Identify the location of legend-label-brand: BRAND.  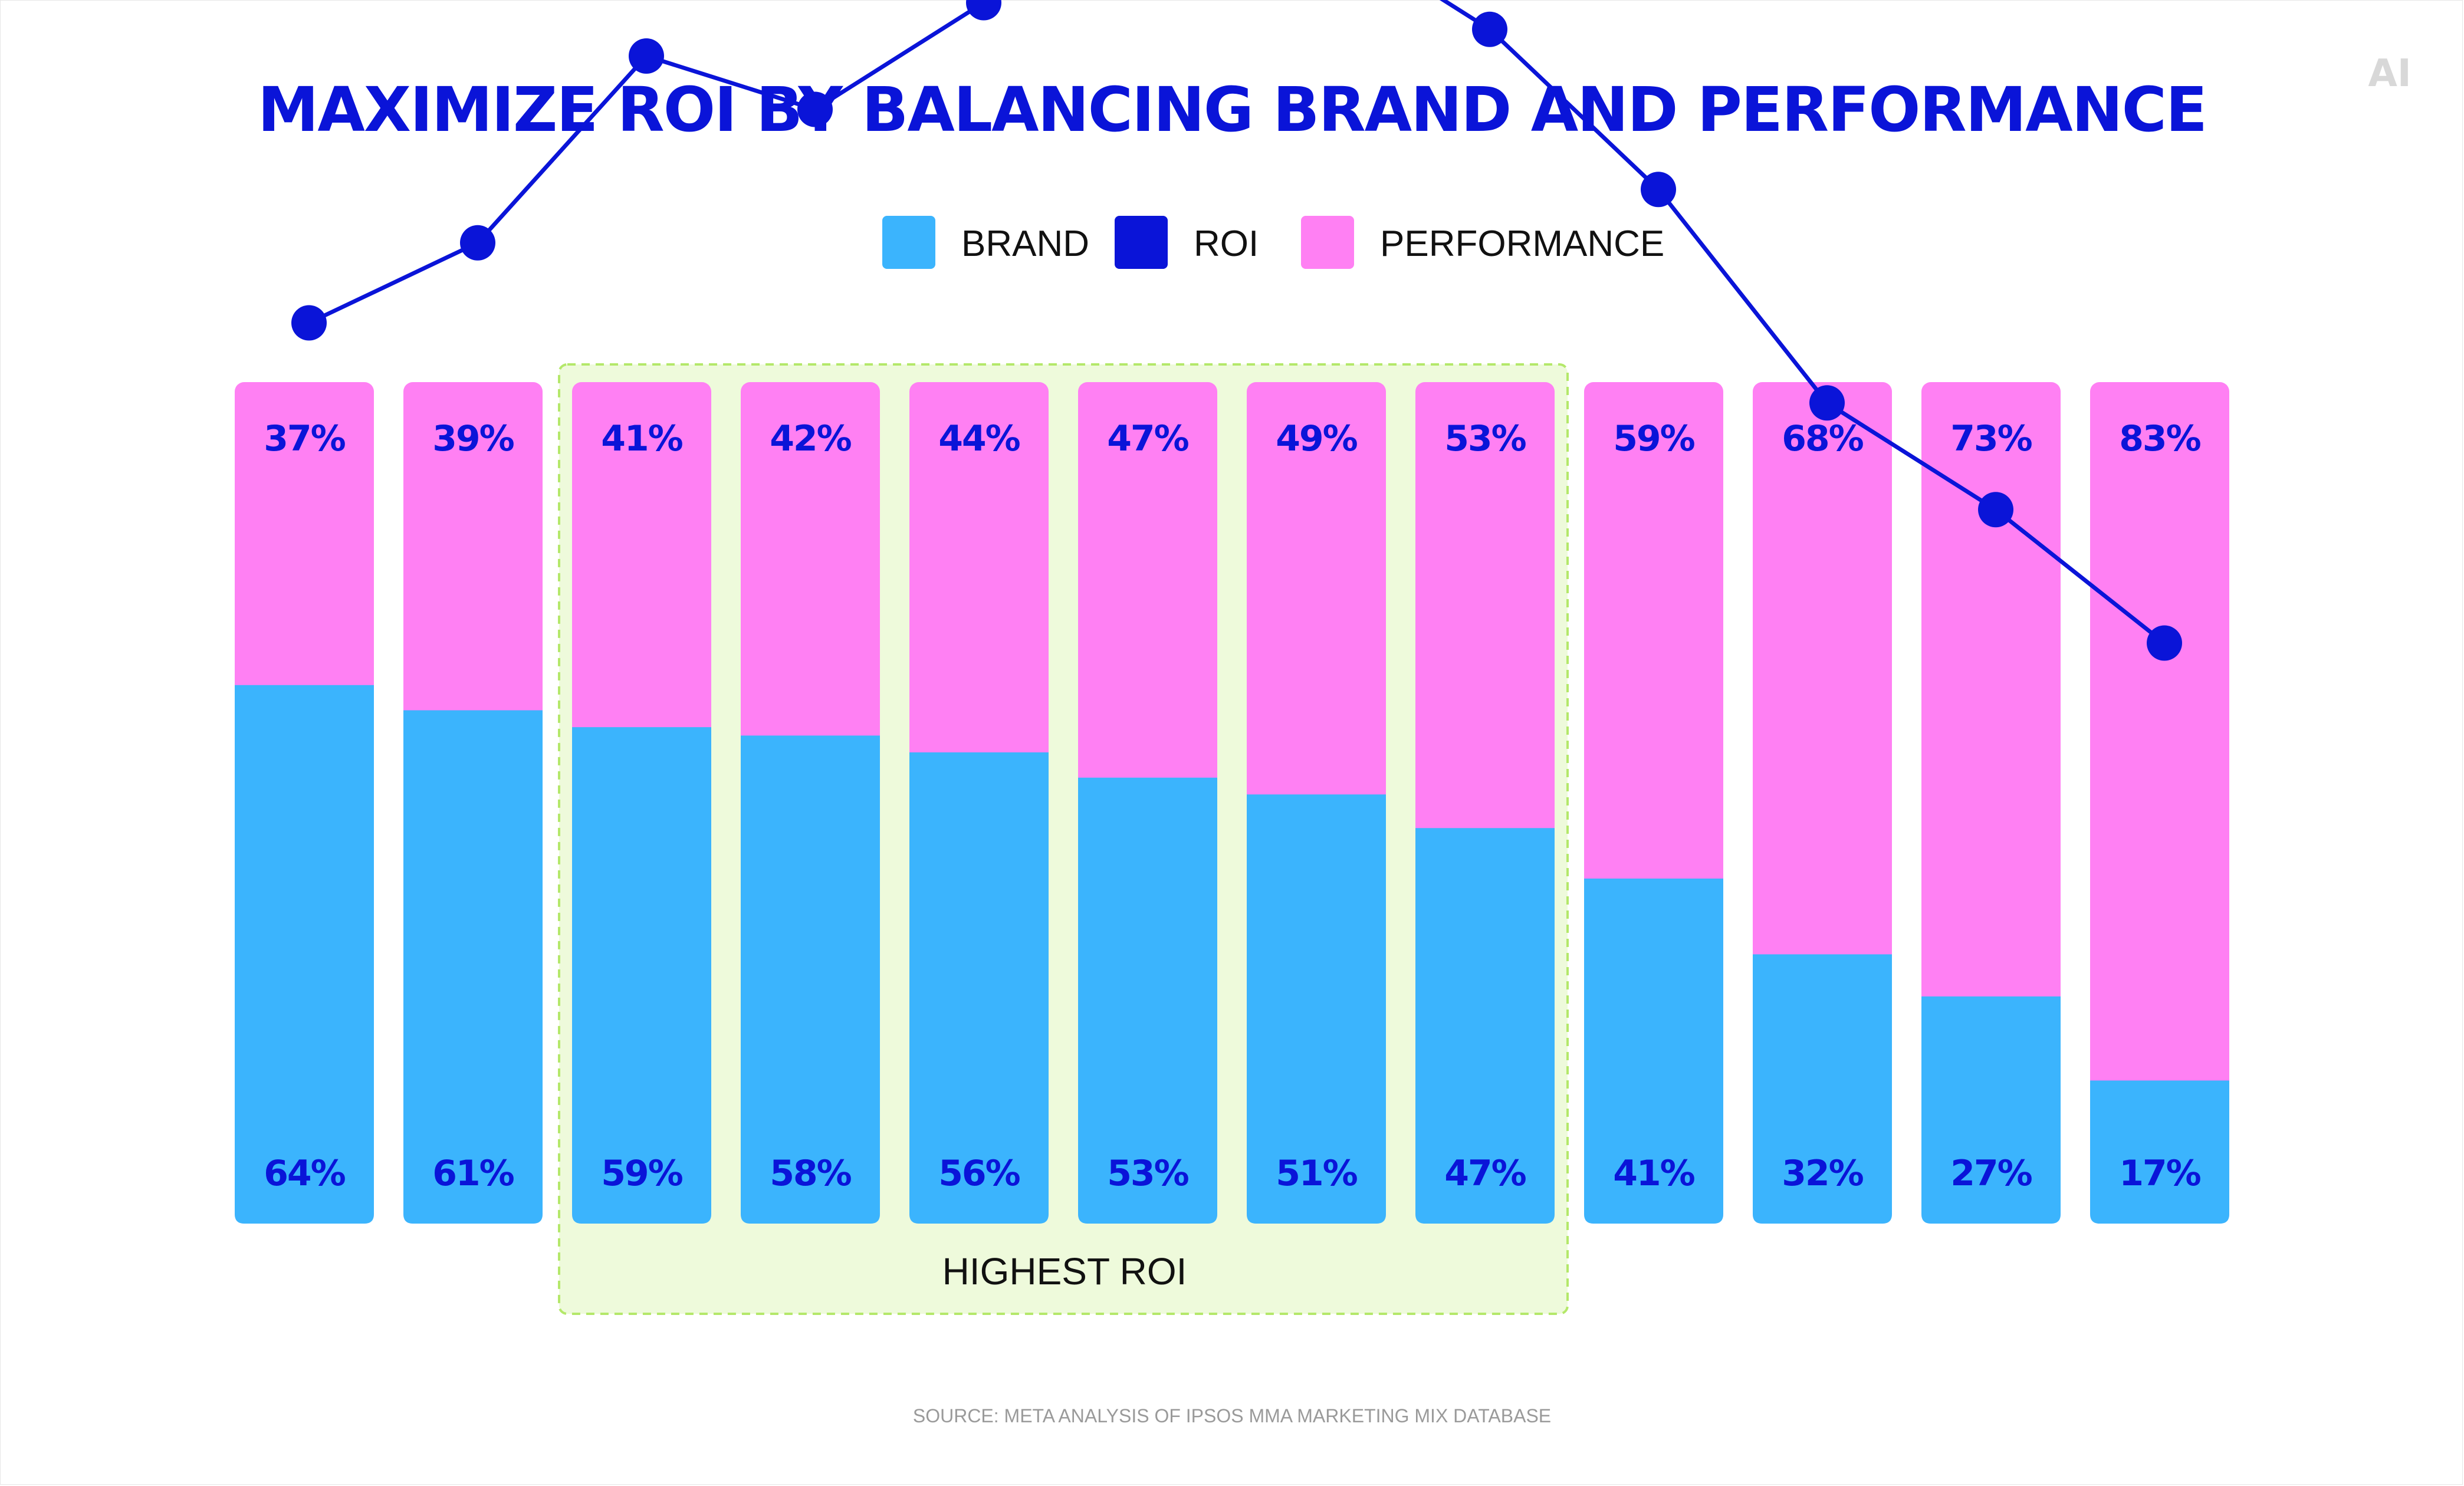
(1025, 243).